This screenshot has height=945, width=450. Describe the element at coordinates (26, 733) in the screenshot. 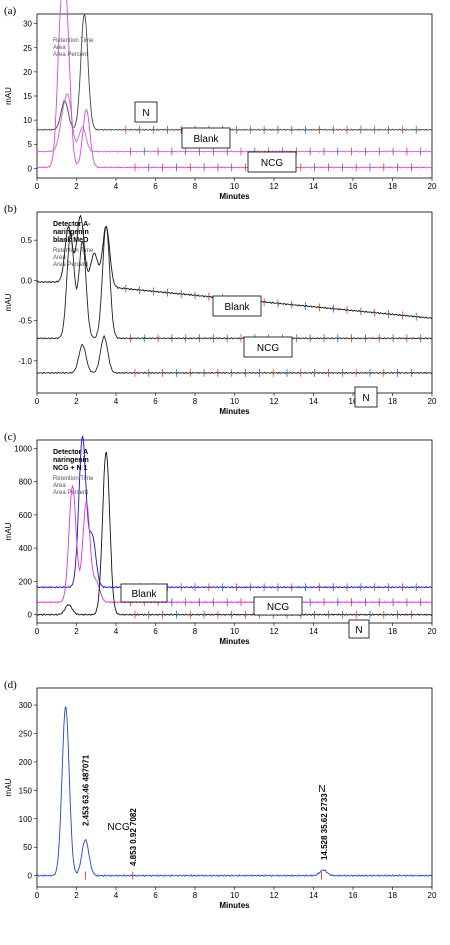

I see `y-tick-label: 250` at that location.